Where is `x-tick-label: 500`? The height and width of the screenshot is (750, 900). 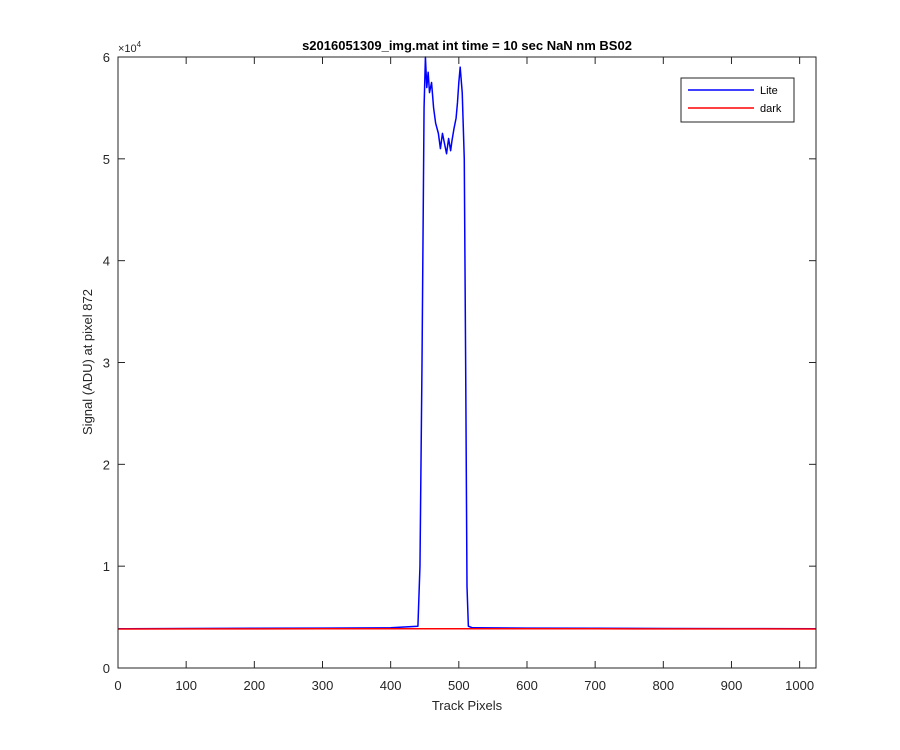
x-tick-label: 500 is located at coordinates (459, 685).